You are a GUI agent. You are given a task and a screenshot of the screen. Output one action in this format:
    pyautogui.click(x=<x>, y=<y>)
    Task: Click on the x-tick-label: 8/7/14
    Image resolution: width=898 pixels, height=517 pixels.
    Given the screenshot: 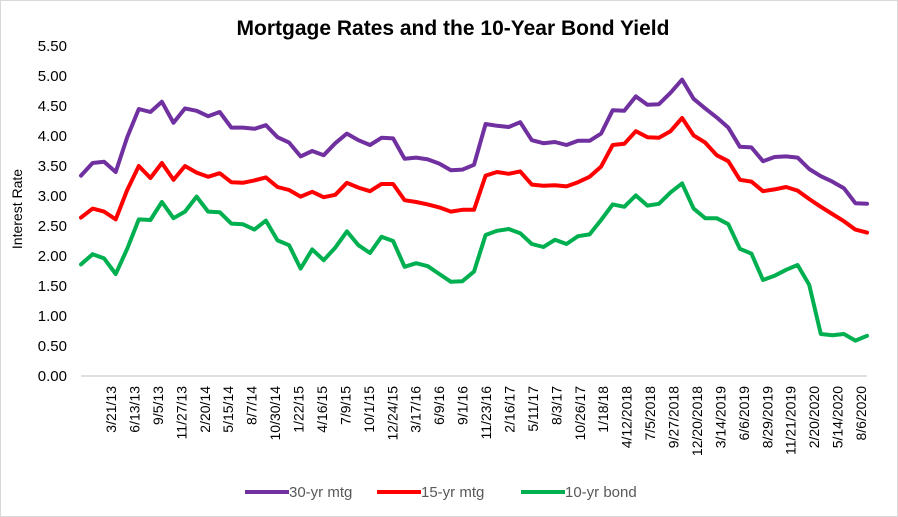 What is the action you would take?
    pyautogui.click(x=252, y=405)
    